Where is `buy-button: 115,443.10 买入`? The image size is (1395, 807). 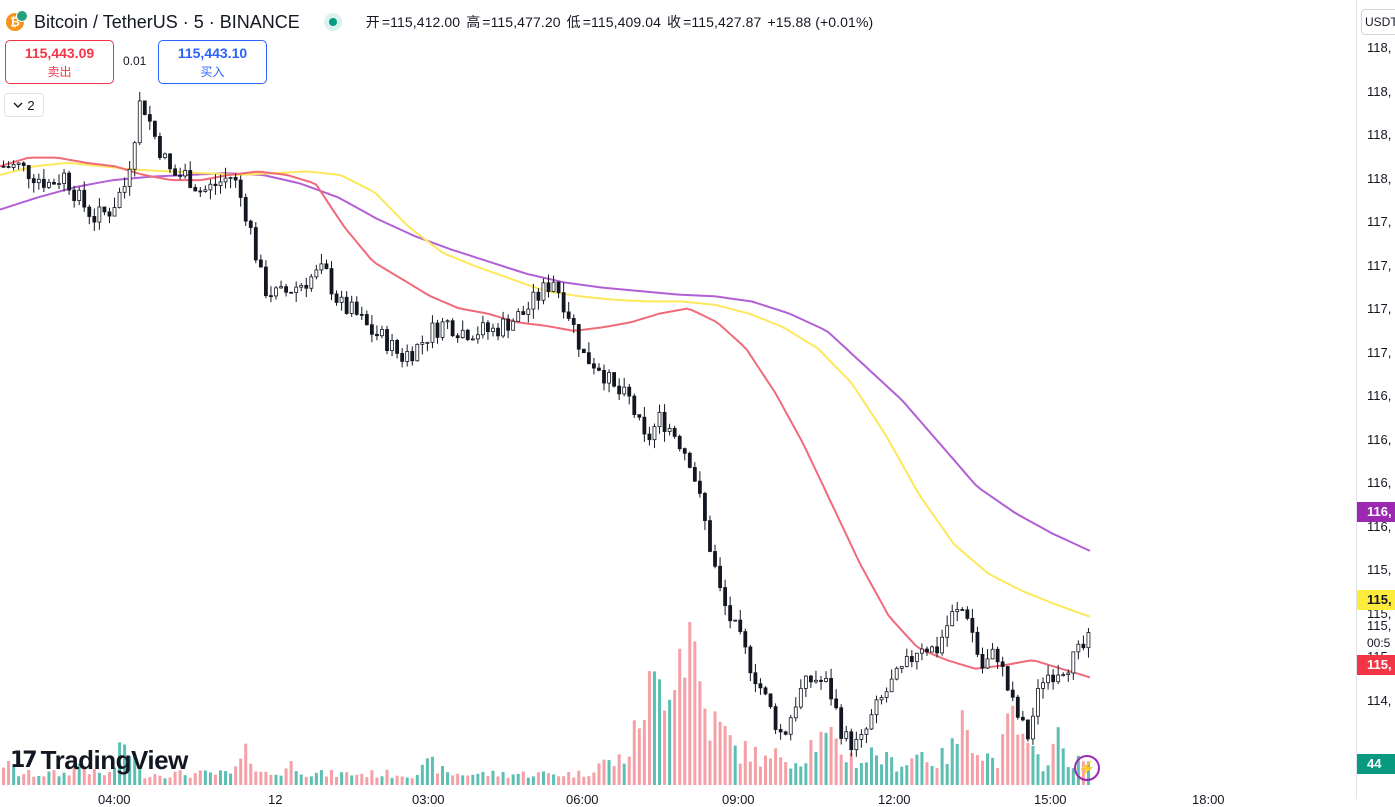 buy-button: 115,443.10 买入 is located at coordinates (212, 62).